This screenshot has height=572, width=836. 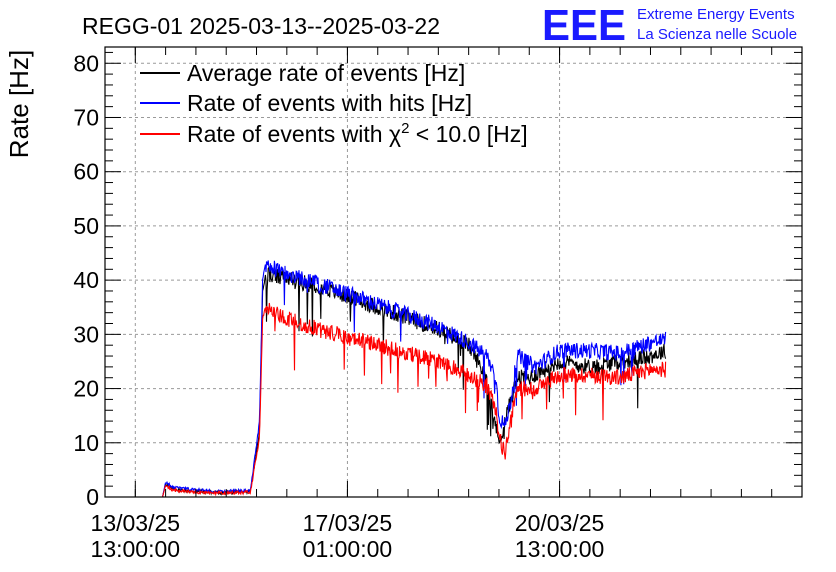 I want to click on legend-label-1: Average rate of events [Hz], so click(x=326, y=73).